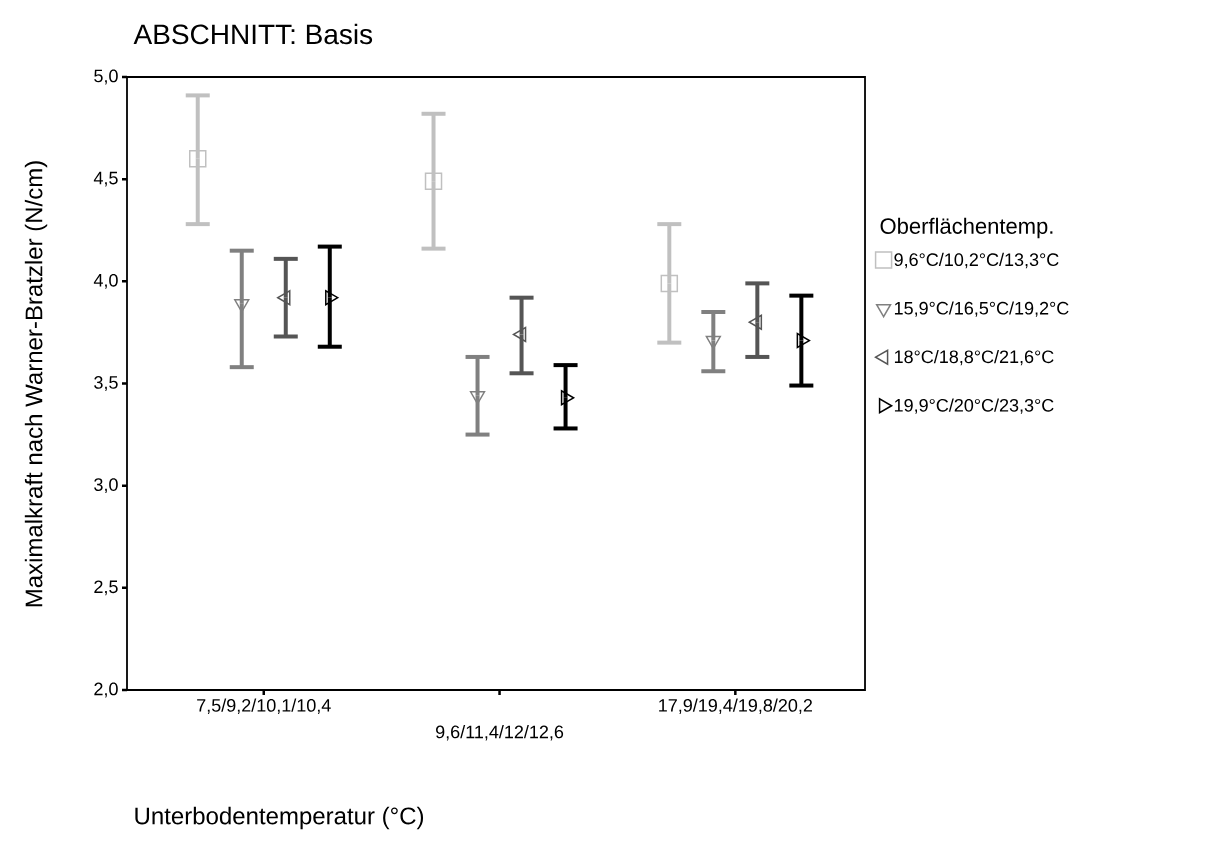 This screenshot has height=860, width=1212. Describe the element at coordinates (106, 77) in the screenshot. I see `y-tick-label: 5,0` at that location.